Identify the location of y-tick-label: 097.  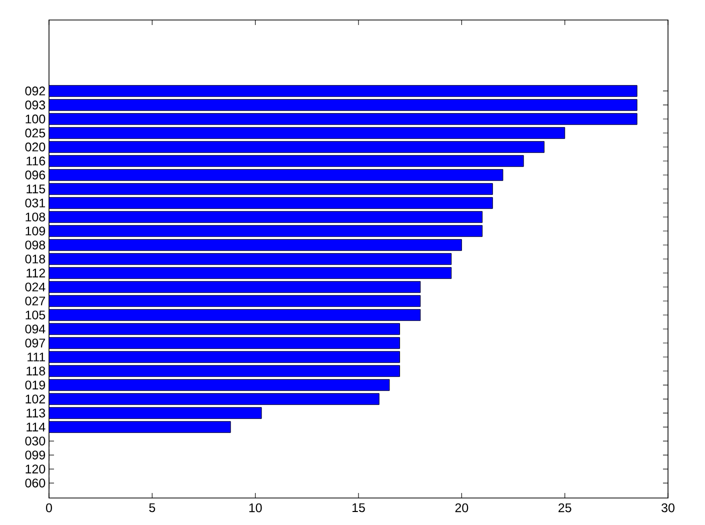
(35, 343).